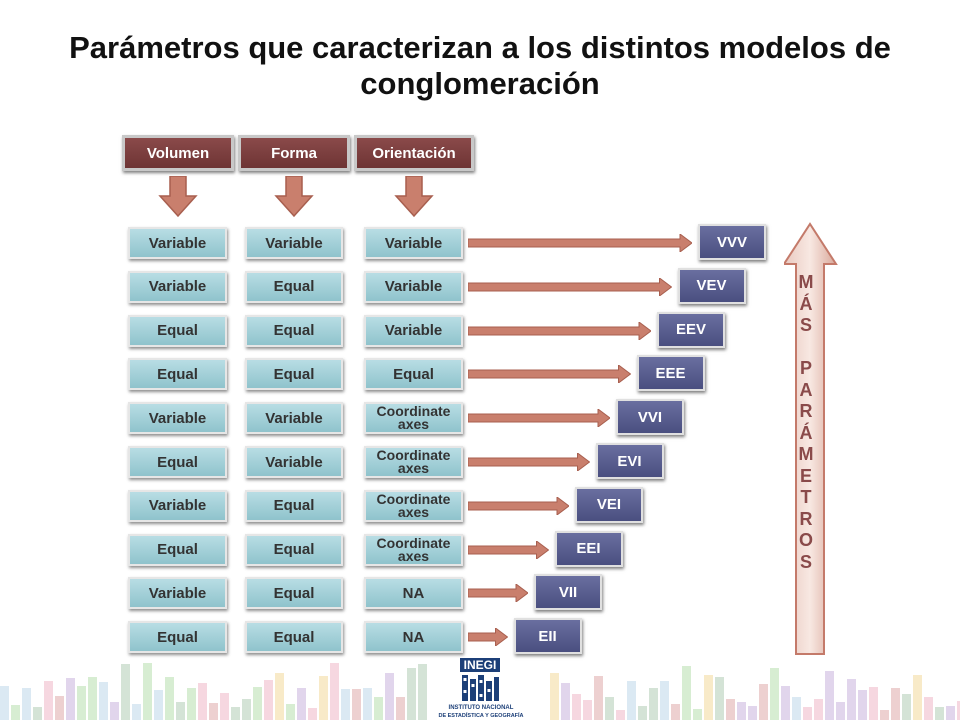 This screenshot has width=960, height=720. I want to click on model-box: EEI, so click(588, 548).